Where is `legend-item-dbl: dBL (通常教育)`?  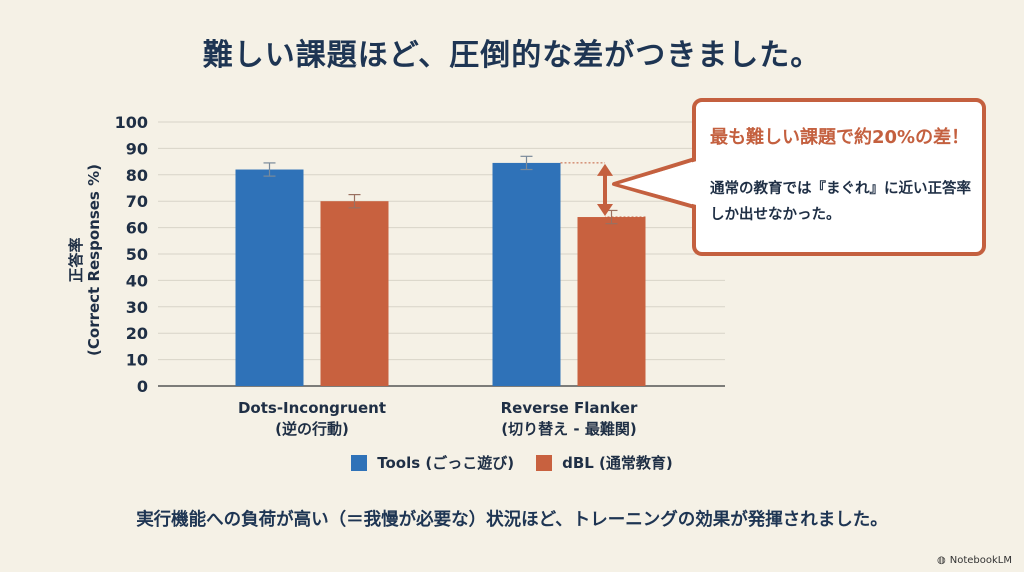 legend-item-dbl: dBL (通常教育) is located at coordinates (604, 462).